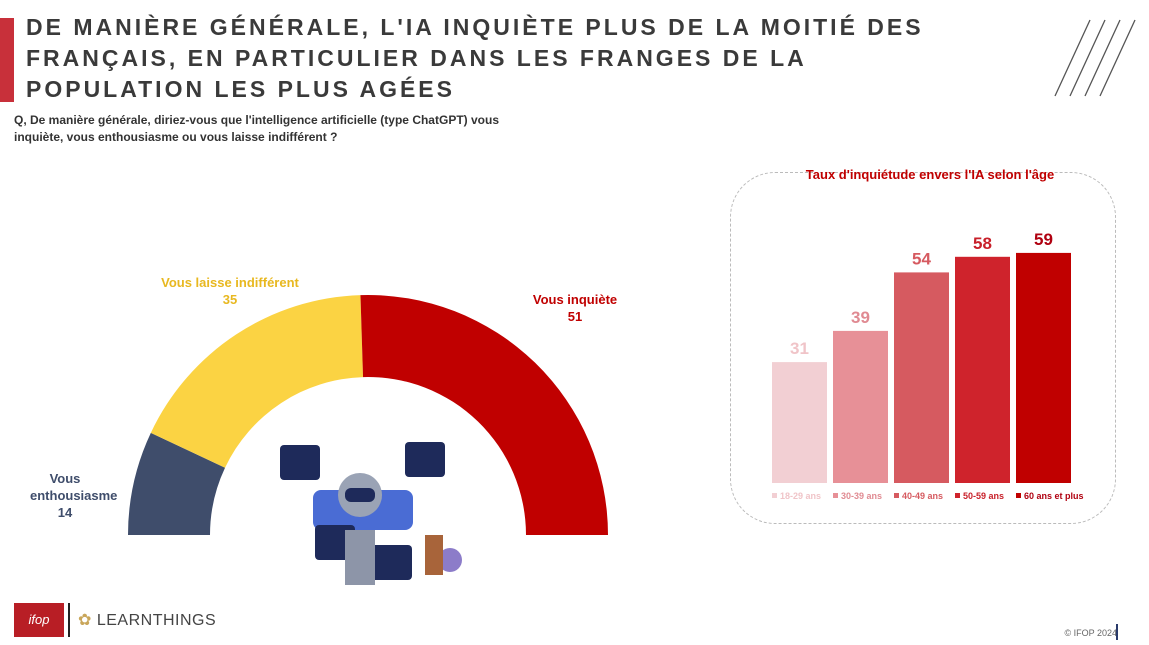 The height and width of the screenshot is (645, 1149). What do you see at coordinates (922, 496) in the screenshot?
I see `legend-label: 40-49 ans` at bounding box center [922, 496].